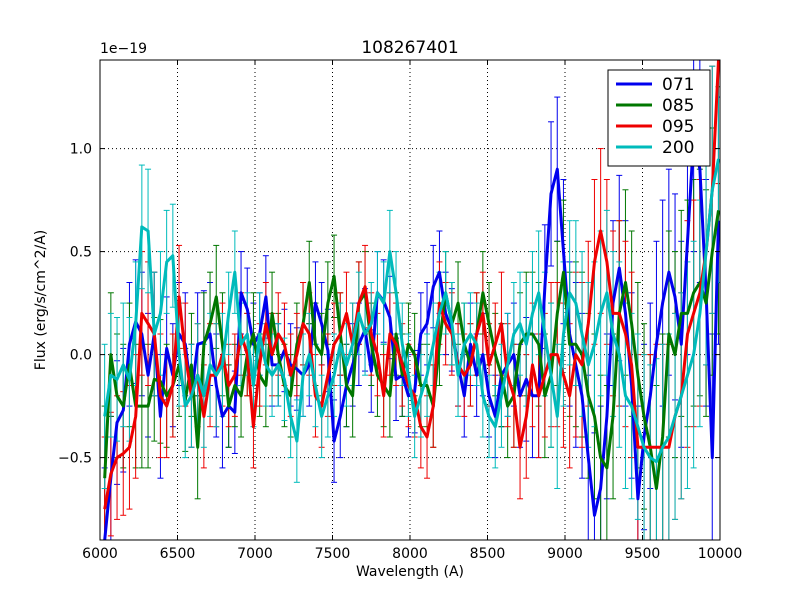 Image resolution: width=800 pixels, height=600 pixels. I want to click on x-tick-label: 9000, so click(565, 554).